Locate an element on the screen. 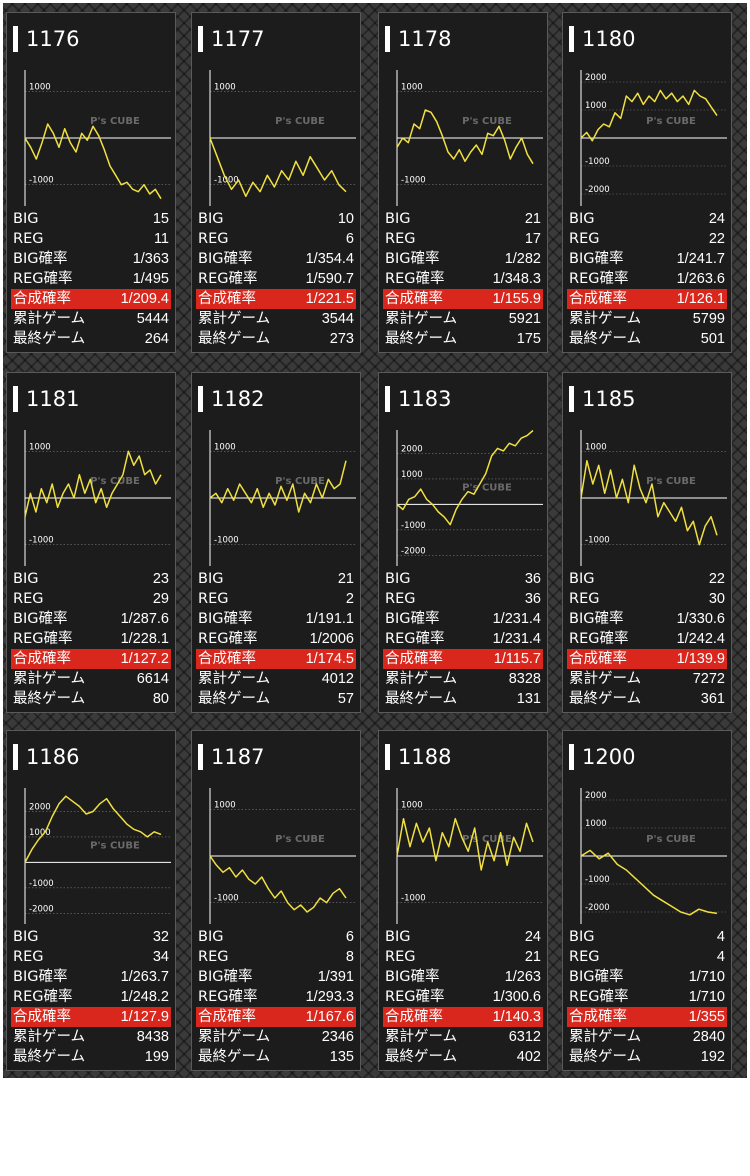 The image size is (750, 1176). stat-big-rate-value: 1/287.6 is located at coordinates (144, 619).